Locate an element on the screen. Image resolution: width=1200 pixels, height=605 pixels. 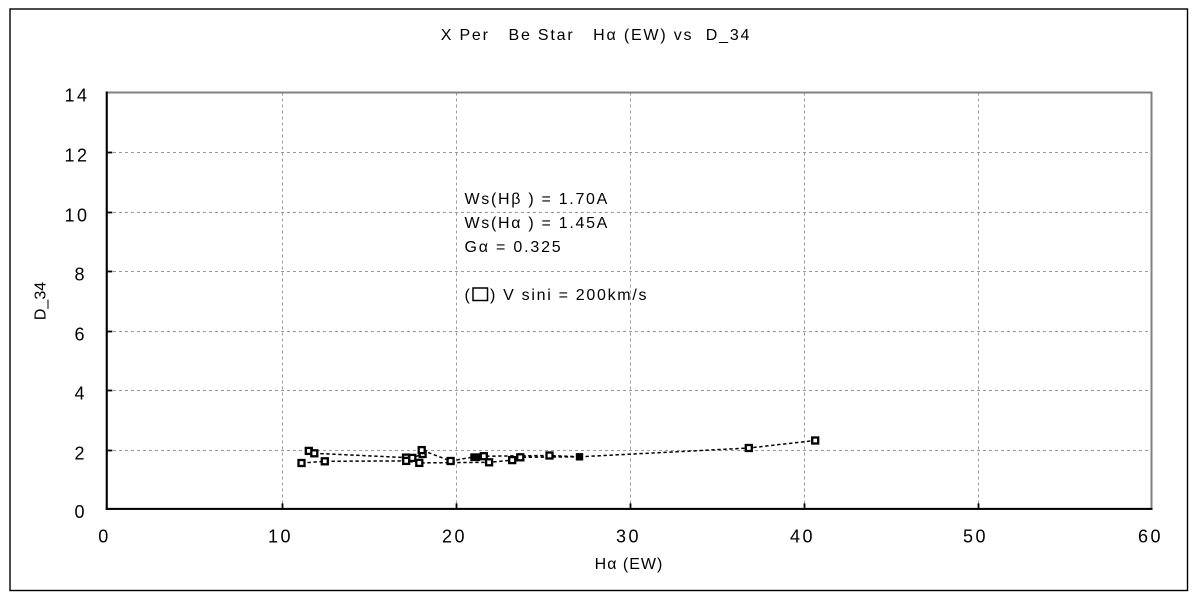
svg-text: 30 is located at coordinates (628, 537).